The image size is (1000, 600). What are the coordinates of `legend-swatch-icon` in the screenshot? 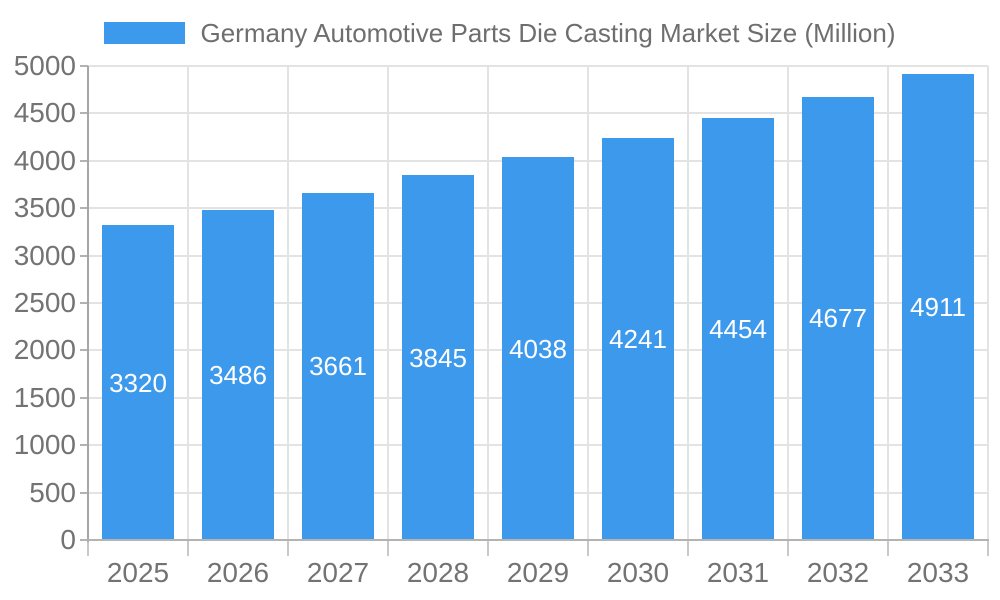 It's located at (145, 33).